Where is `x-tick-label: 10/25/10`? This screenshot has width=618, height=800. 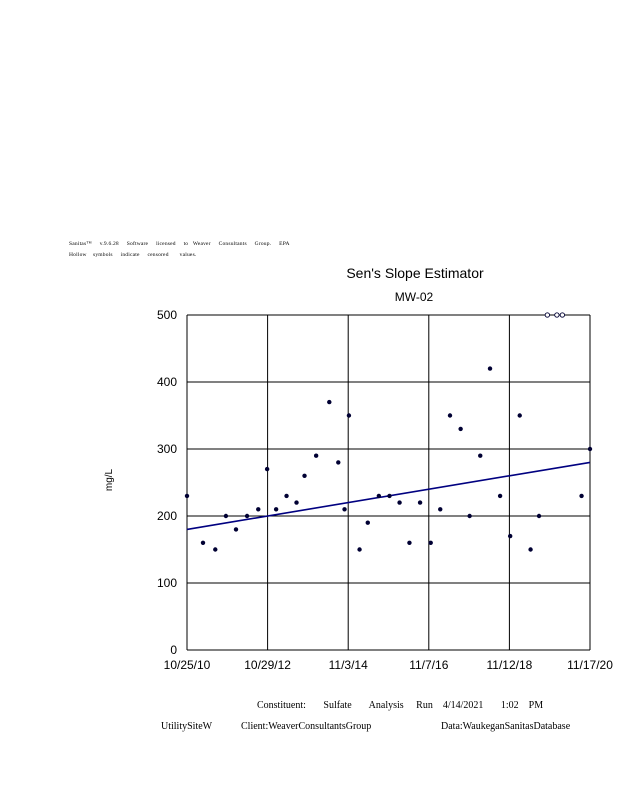 x-tick-label: 10/25/10 is located at coordinates (187, 665).